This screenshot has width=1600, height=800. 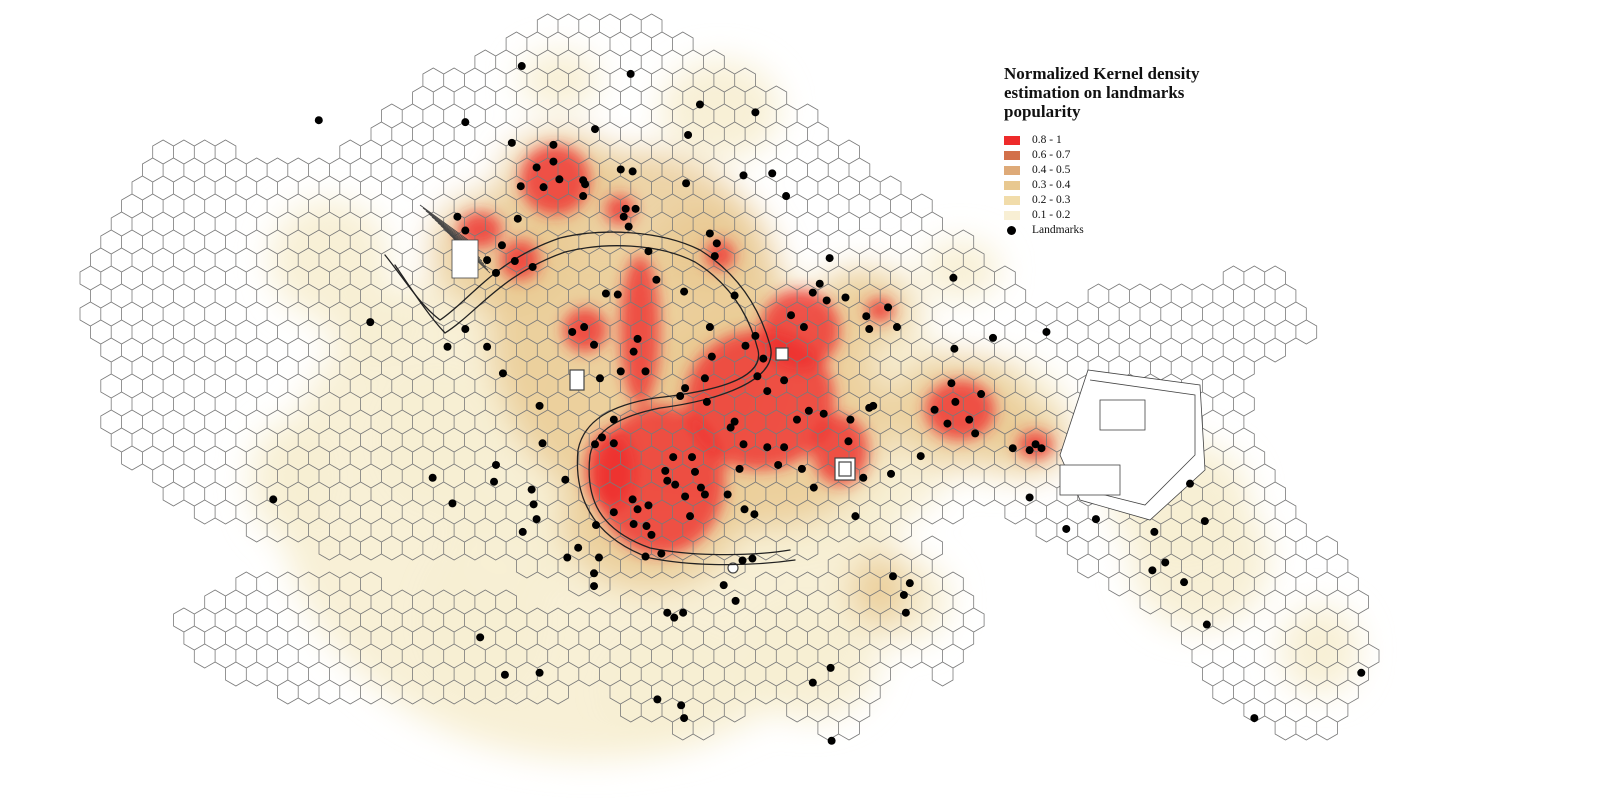 I want to click on san-marco-outline, so click(x=712, y=460).